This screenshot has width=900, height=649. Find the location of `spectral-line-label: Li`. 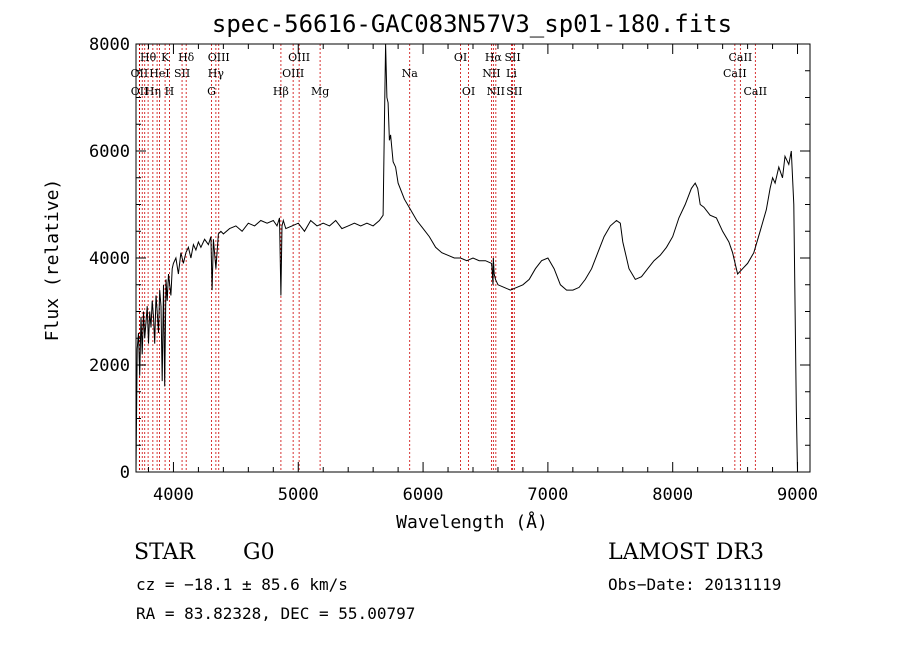

spectral-line-label: Li is located at coordinates (511, 73).